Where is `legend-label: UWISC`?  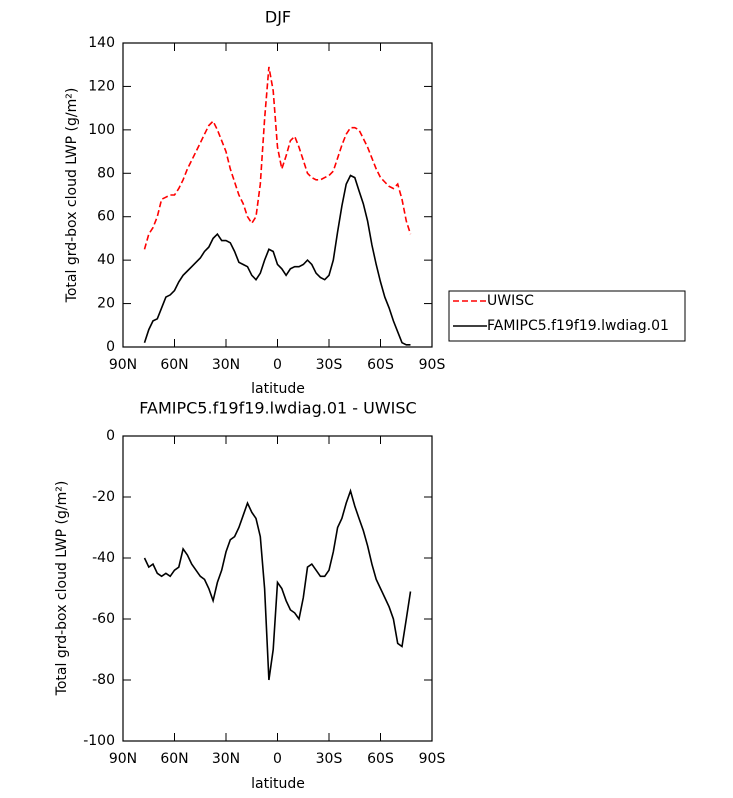
legend-label: UWISC is located at coordinates (510, 301).